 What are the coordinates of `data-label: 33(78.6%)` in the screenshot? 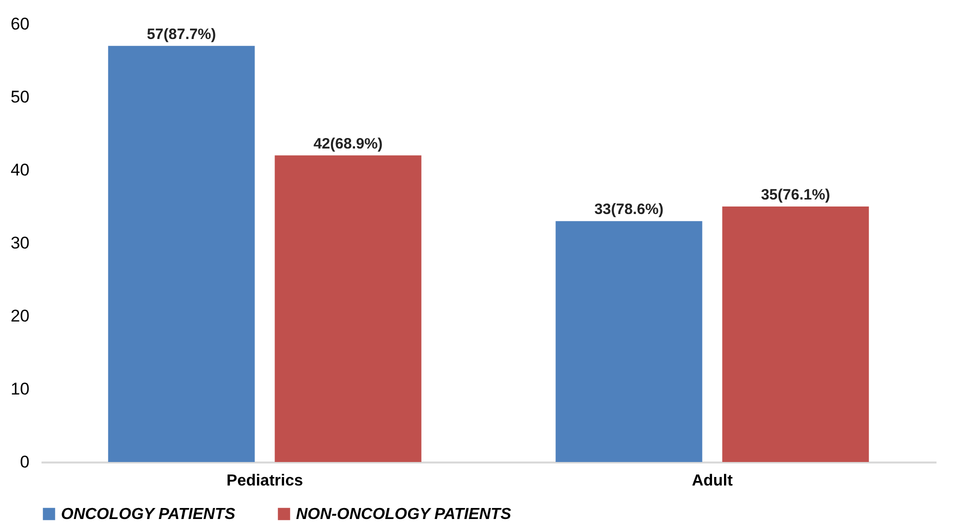 It's located at (629, 209).